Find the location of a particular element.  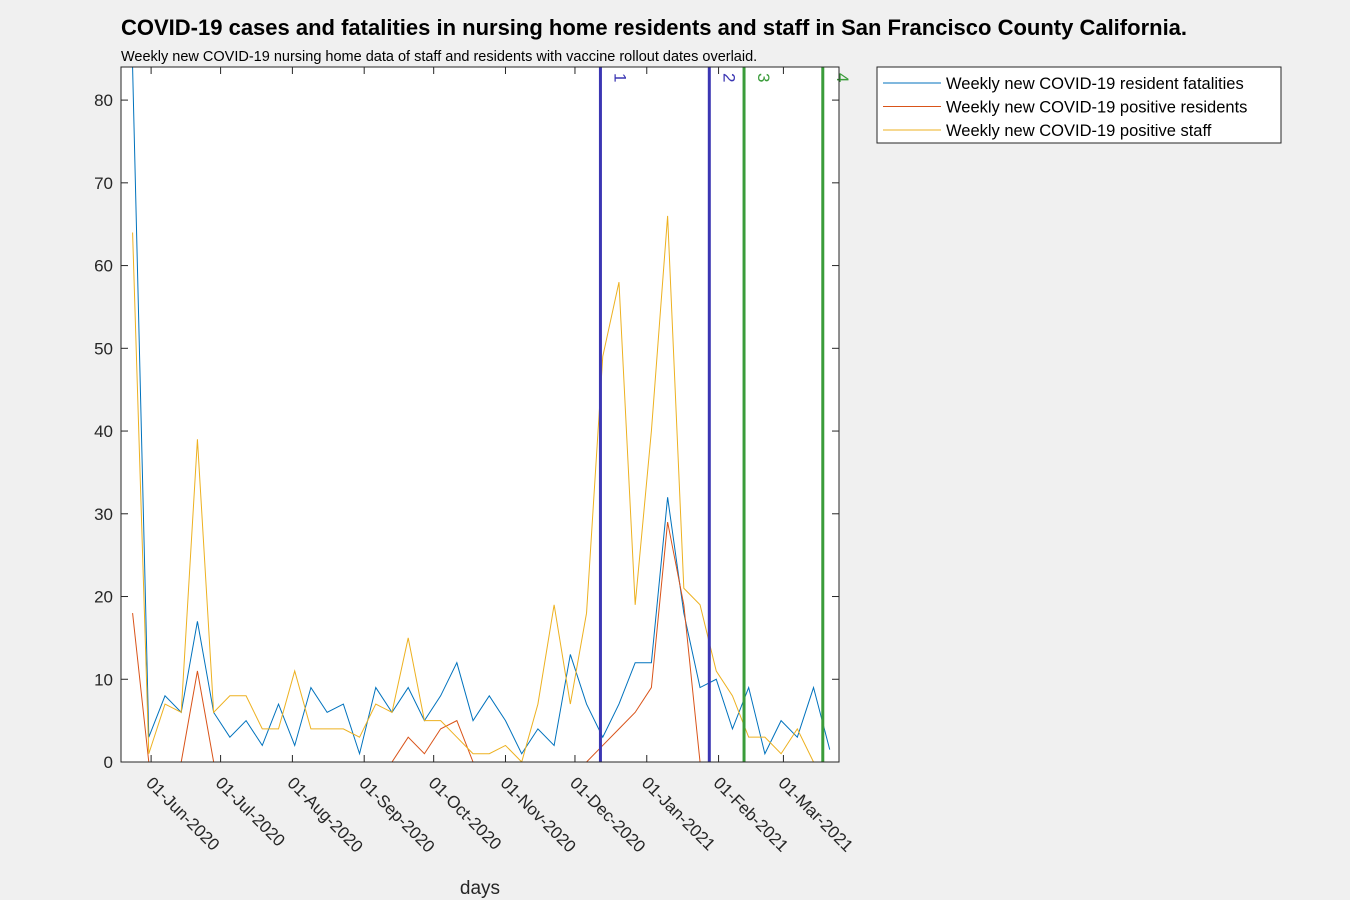

y-tick-label: 50 is located at coordinates (103, 348).